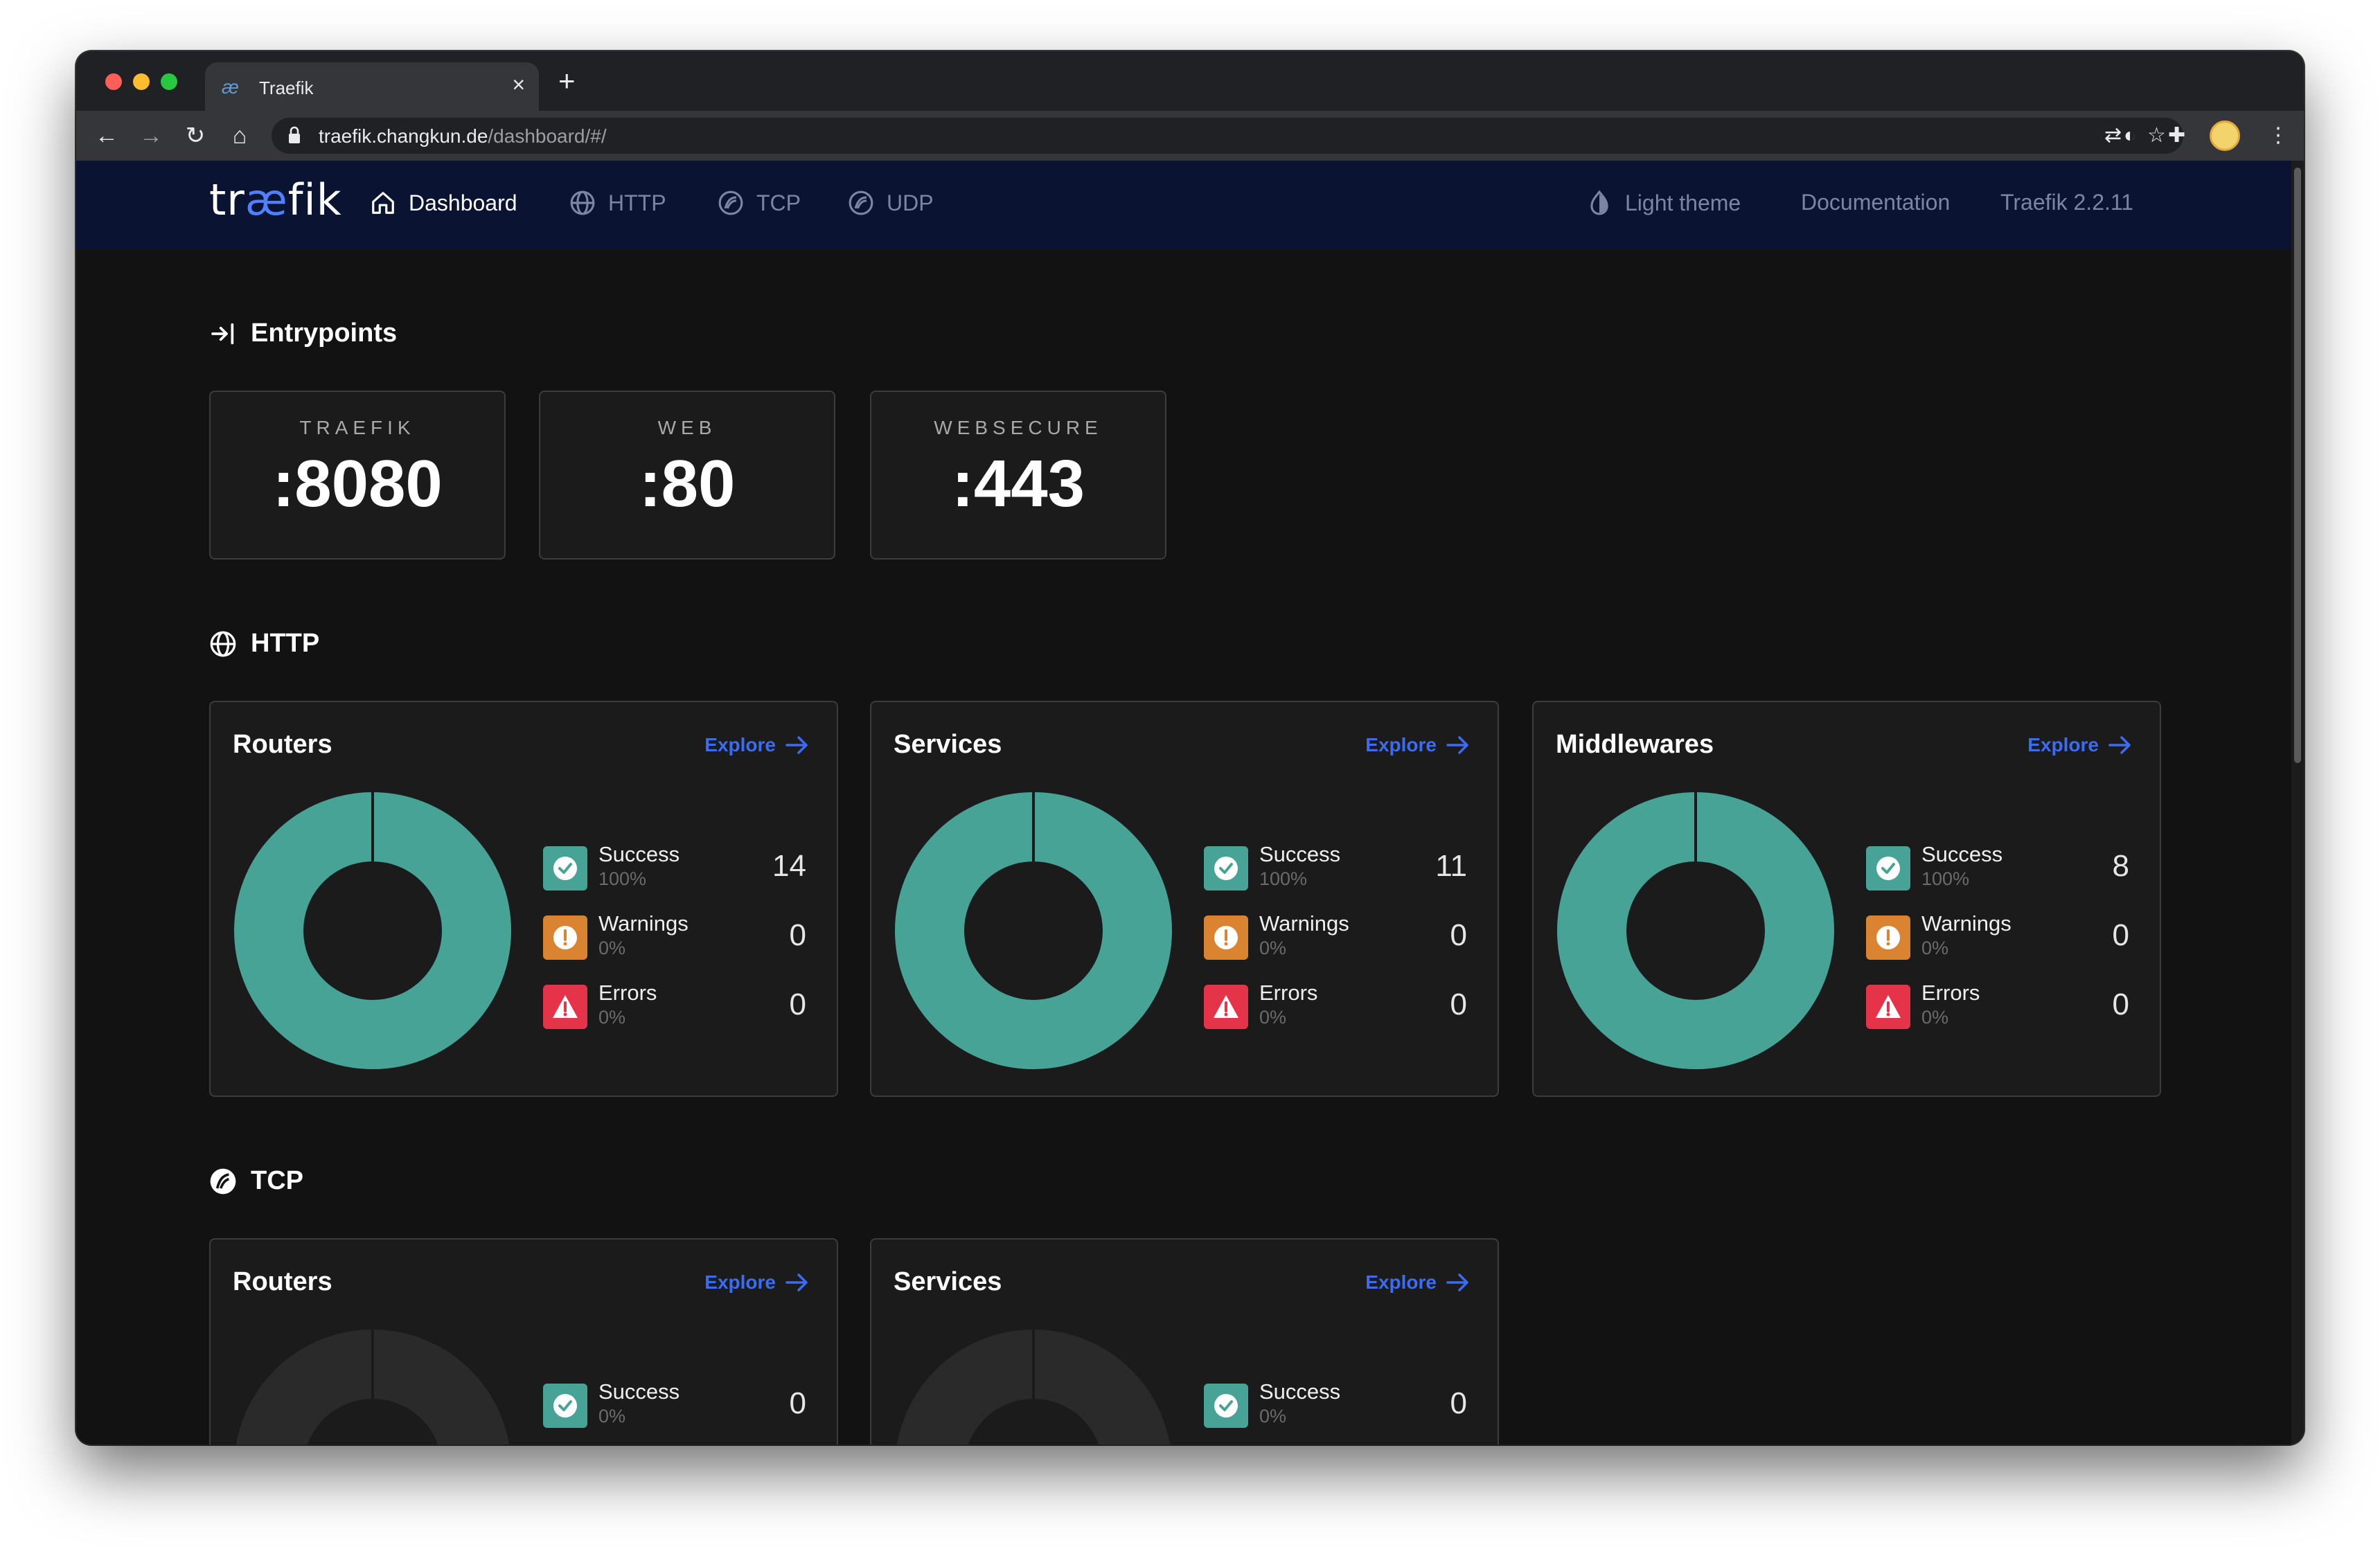  I want to click on version-text: Traefik 2.2.11, so click(2067, 202).